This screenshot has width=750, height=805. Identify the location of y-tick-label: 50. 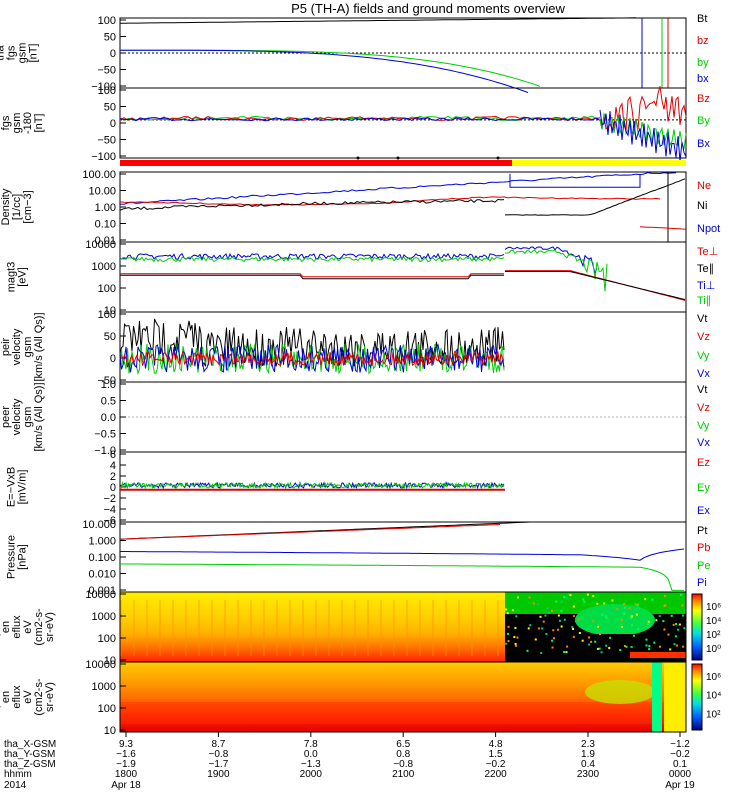
(110, 337).